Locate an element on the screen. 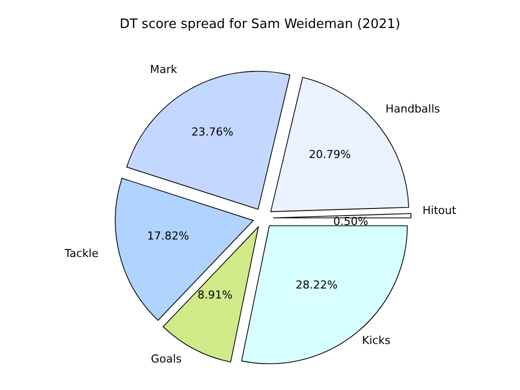 The image size is (520, 390). chart-title: DT score spread for Sam Weideman (2021) is located at coordinates (260, 24).